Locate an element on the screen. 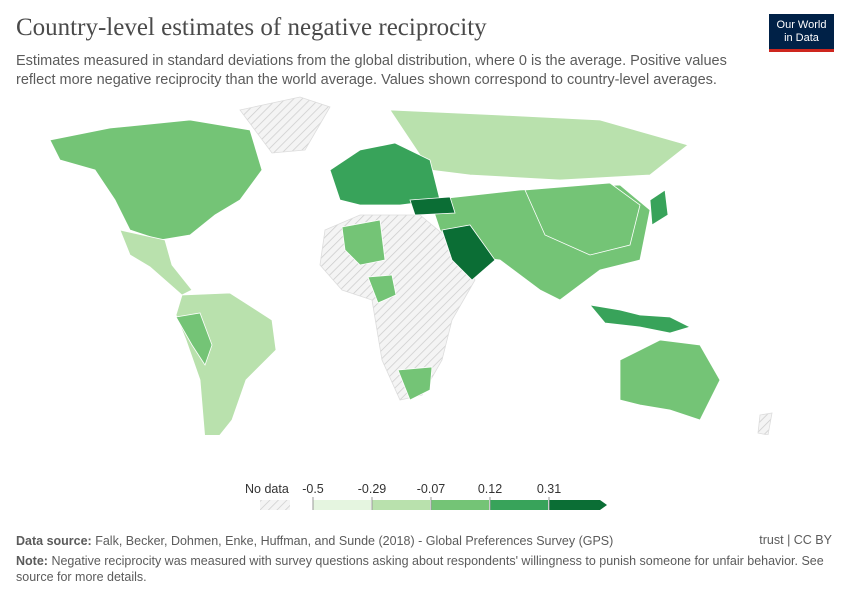 This screenshot has height=600, width=850. saudi-arabia is located at coordinates (468, 252).